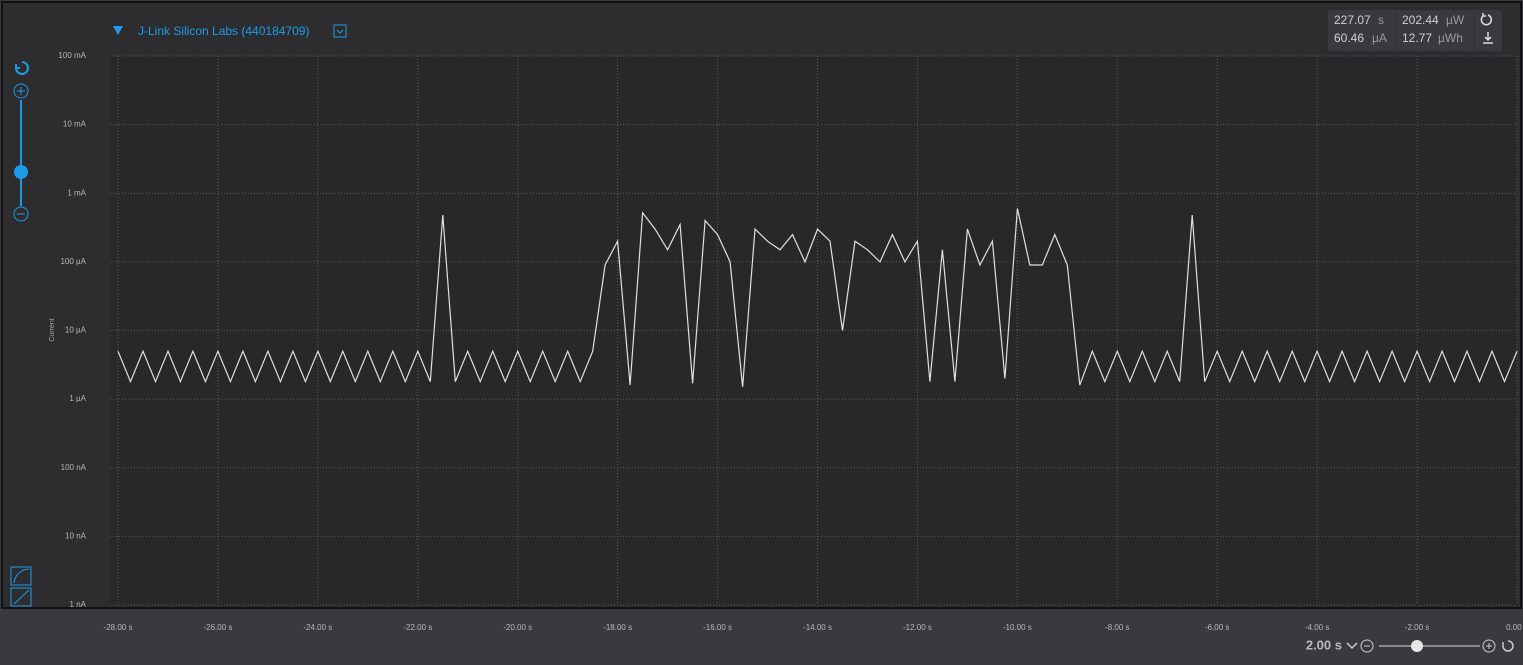  What do you see at coordinates (1317, 627) in the screenshot?
I see `x-tick-label: -4.00 s` at bounding box center [1317, 627].